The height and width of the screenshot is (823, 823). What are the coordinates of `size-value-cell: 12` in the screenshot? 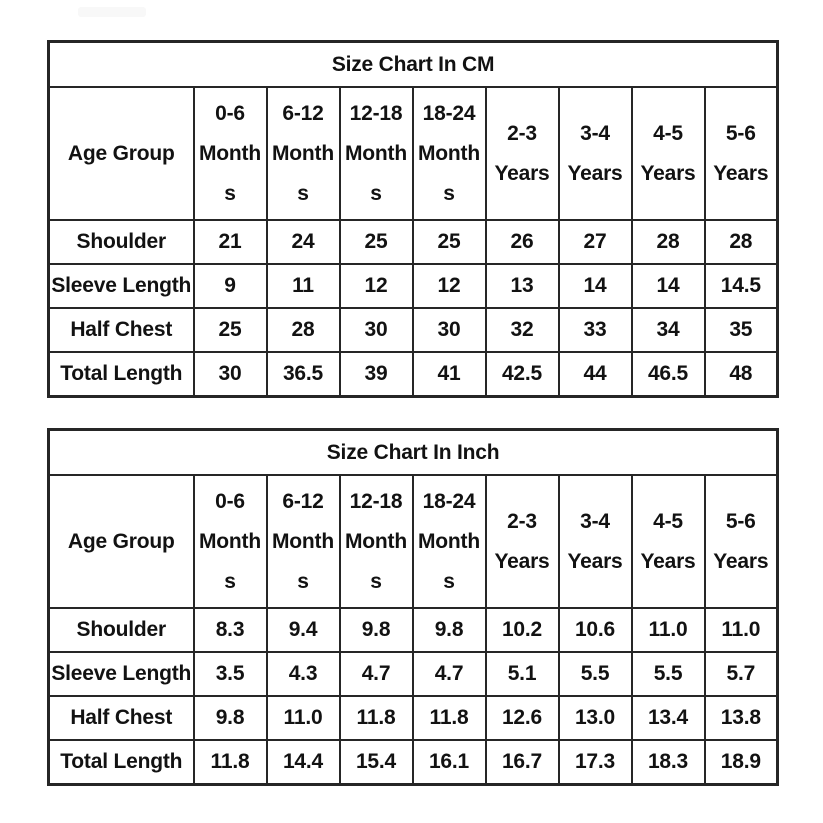 It's located at (376, 286).